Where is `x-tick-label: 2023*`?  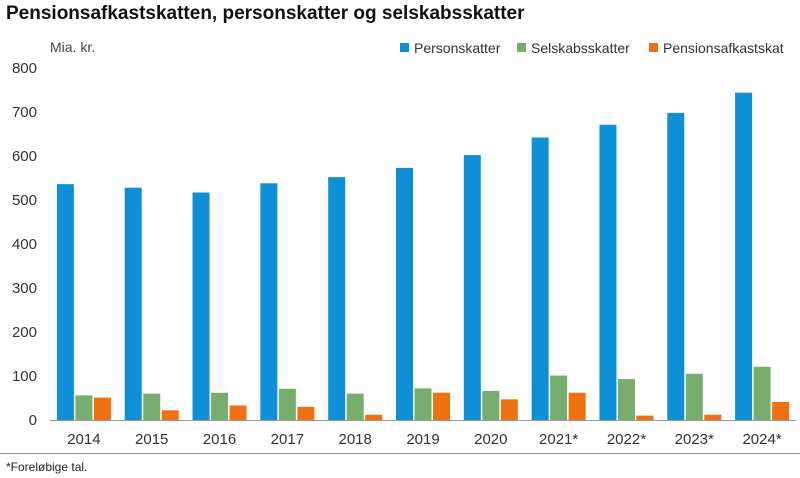 x-tick-label: 2023* is located at coordinates (694, 439).